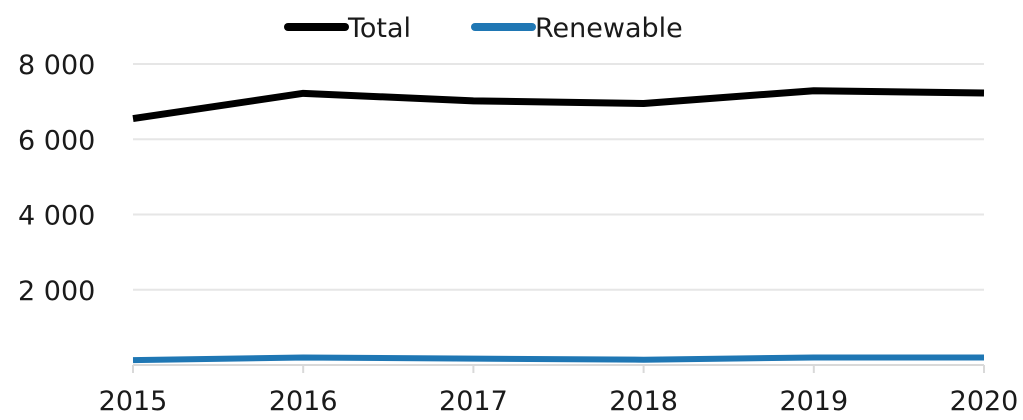 This screenshot has width=1023, height=420. What do you see at coordinates (483, 28) in the screenshot?
I see `legend: Total Renewable` at bounding box center [483, 28].